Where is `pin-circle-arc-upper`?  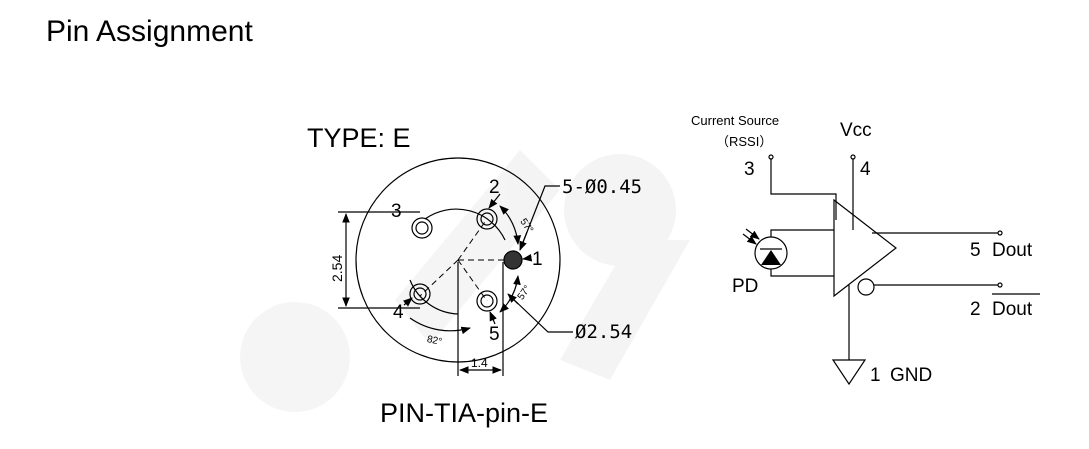 pin-circle-arc-upper is located at coordinates (465, 224).